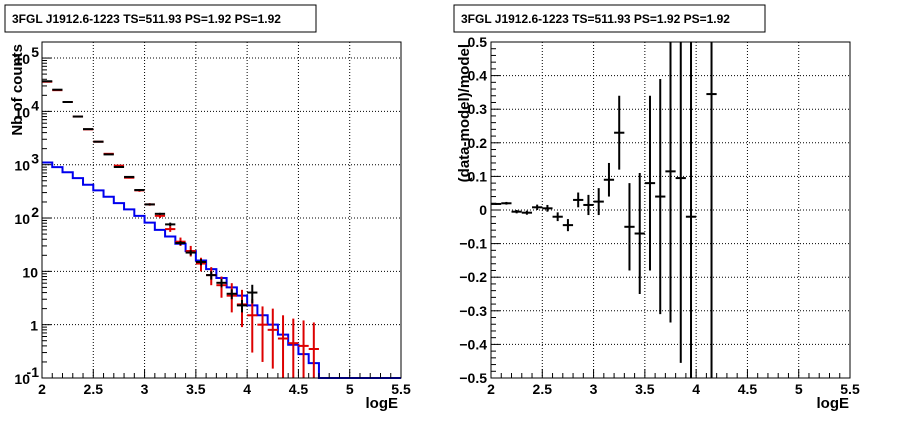  I want to click on counts-y-label: Nb of counts, so click(17, 90).